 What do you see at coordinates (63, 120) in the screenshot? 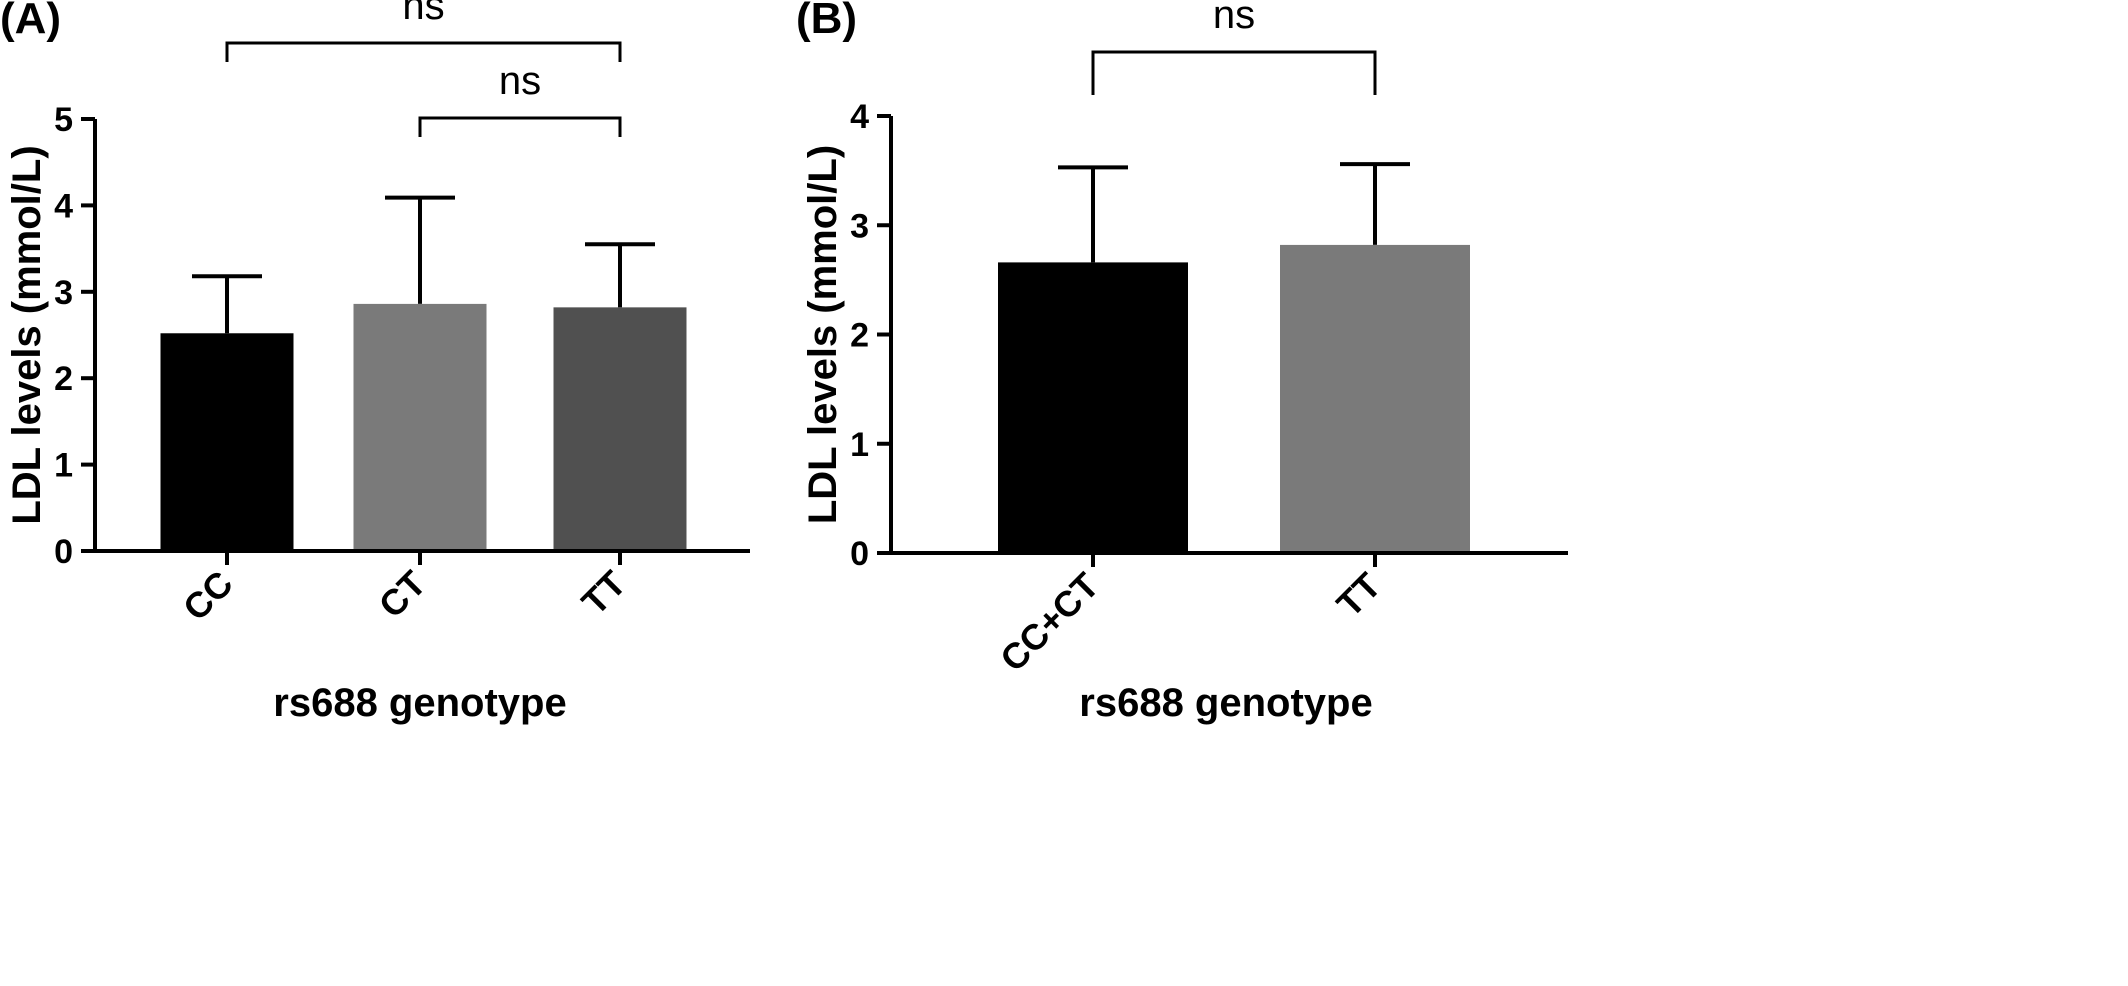
I see `y-tick-label: 5` at bounding box center [63, 120].